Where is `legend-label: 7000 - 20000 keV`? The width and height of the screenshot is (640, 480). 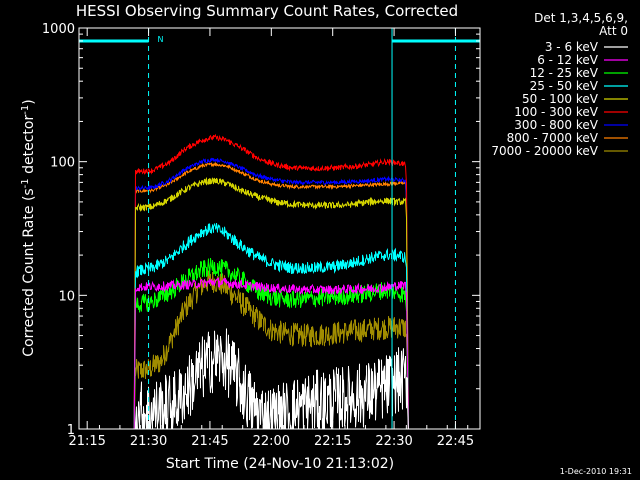 legend-label: 7000 - 20000 keV is located at coordinates (544, 151).